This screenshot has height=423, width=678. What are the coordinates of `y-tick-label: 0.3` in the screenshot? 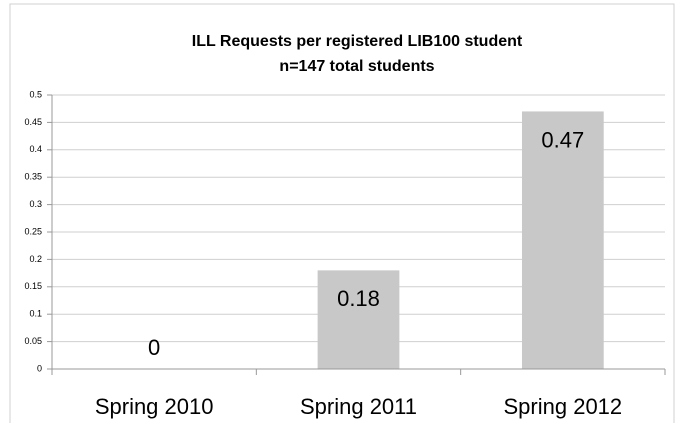 It's located at (35, 204).